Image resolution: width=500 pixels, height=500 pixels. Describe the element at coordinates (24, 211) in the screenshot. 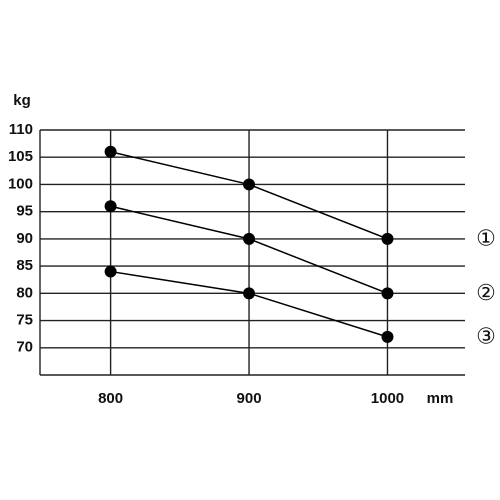

I see `y-tick-label: 95` at that location.